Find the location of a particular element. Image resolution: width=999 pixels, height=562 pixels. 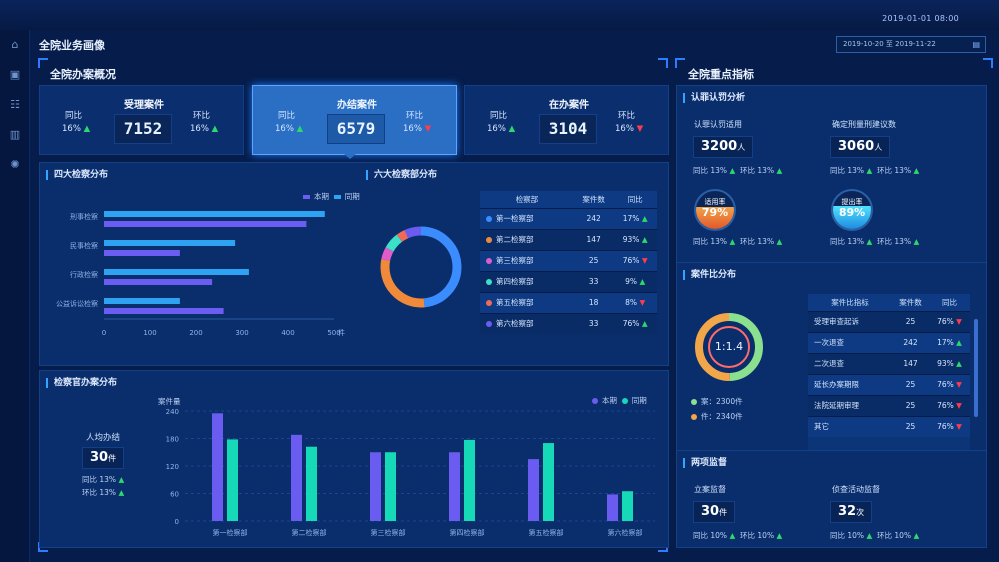

table-row: 法院延期审理 25 76% ▼ is located at coordinates (889, 405).